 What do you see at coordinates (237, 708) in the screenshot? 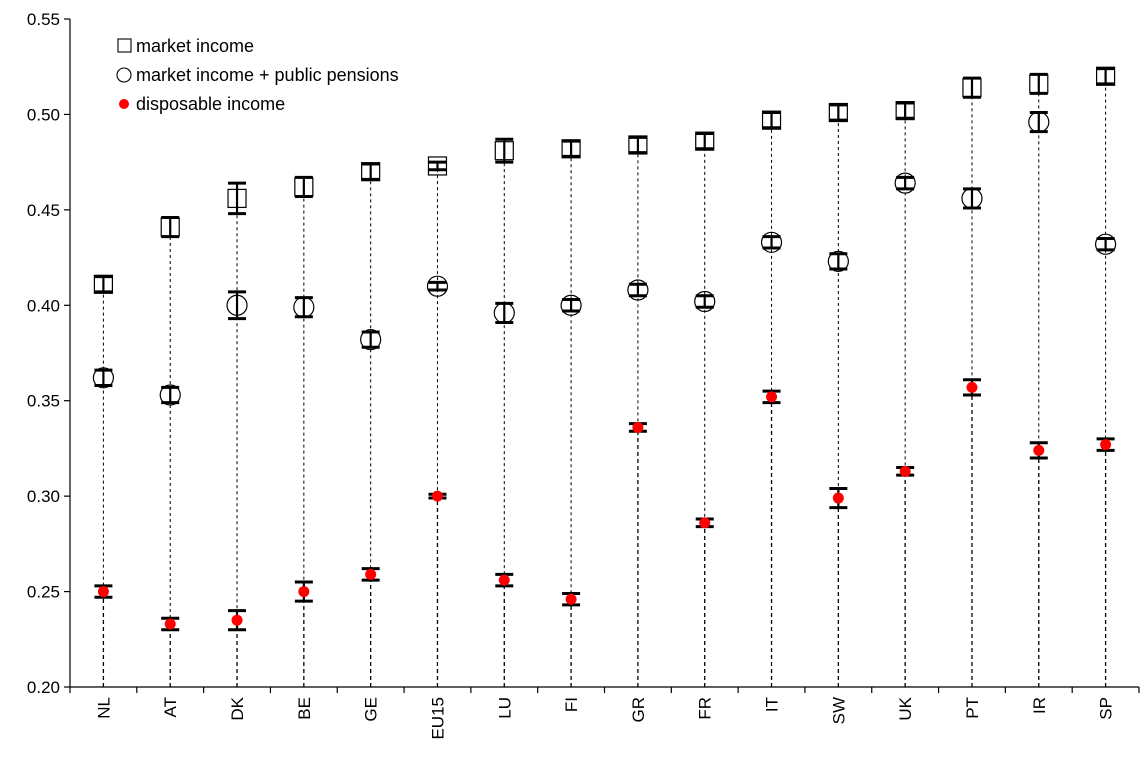
I see `x-tick-label-DK: DK` at bounding box center [237, 708].